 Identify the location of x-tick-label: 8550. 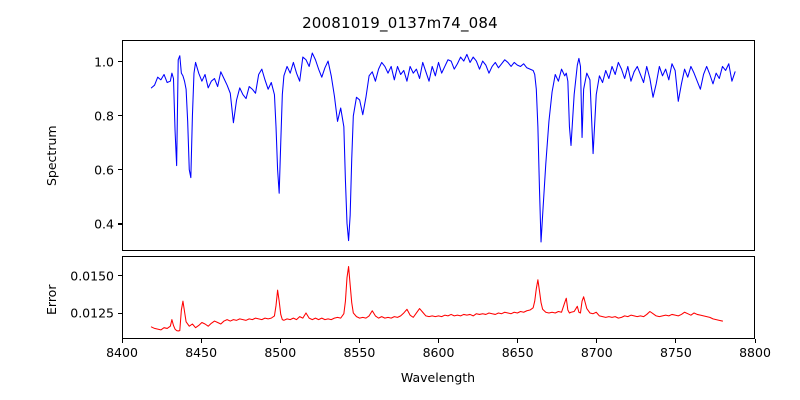
(359, 352).